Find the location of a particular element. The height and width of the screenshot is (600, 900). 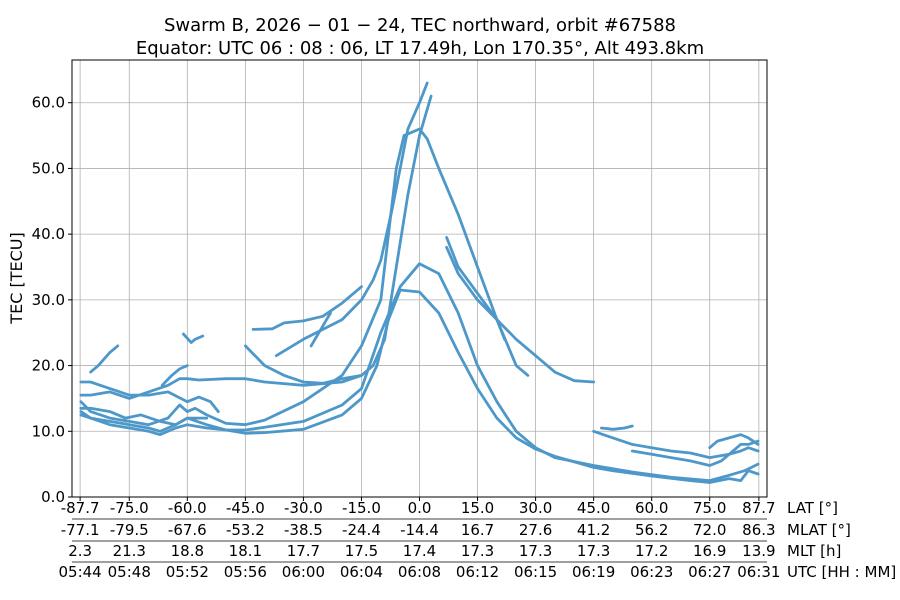

series-arc-f is located at coordinates (149, 397).